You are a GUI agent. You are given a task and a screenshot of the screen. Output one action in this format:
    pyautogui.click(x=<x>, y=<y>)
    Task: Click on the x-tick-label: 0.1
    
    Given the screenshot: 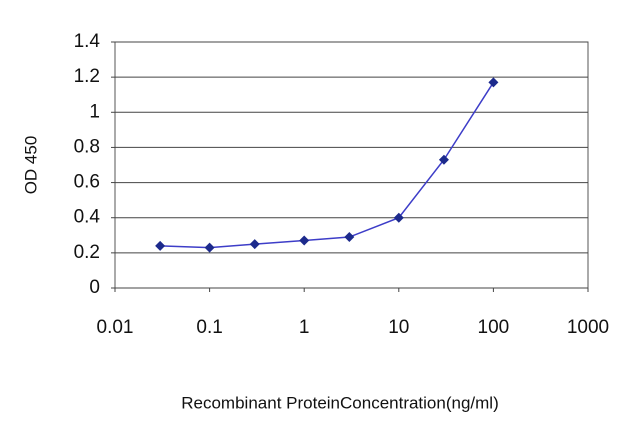 What is the action you would take?
    pyautogui.click(x=209, y=327)
    